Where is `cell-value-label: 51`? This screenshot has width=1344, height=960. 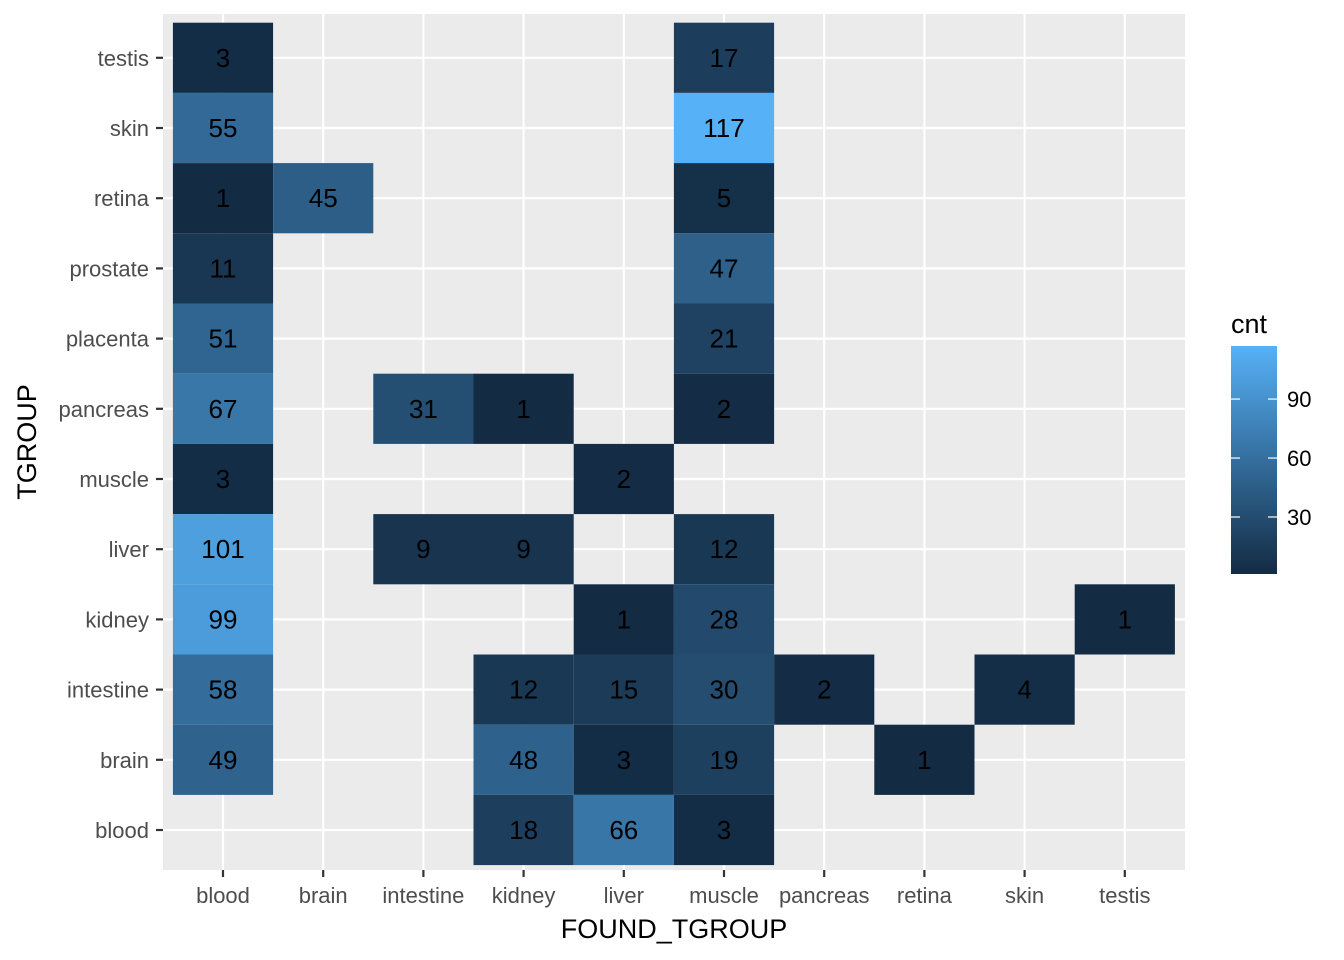
cell-value-label: 51 is located at coordinates (223, 339).